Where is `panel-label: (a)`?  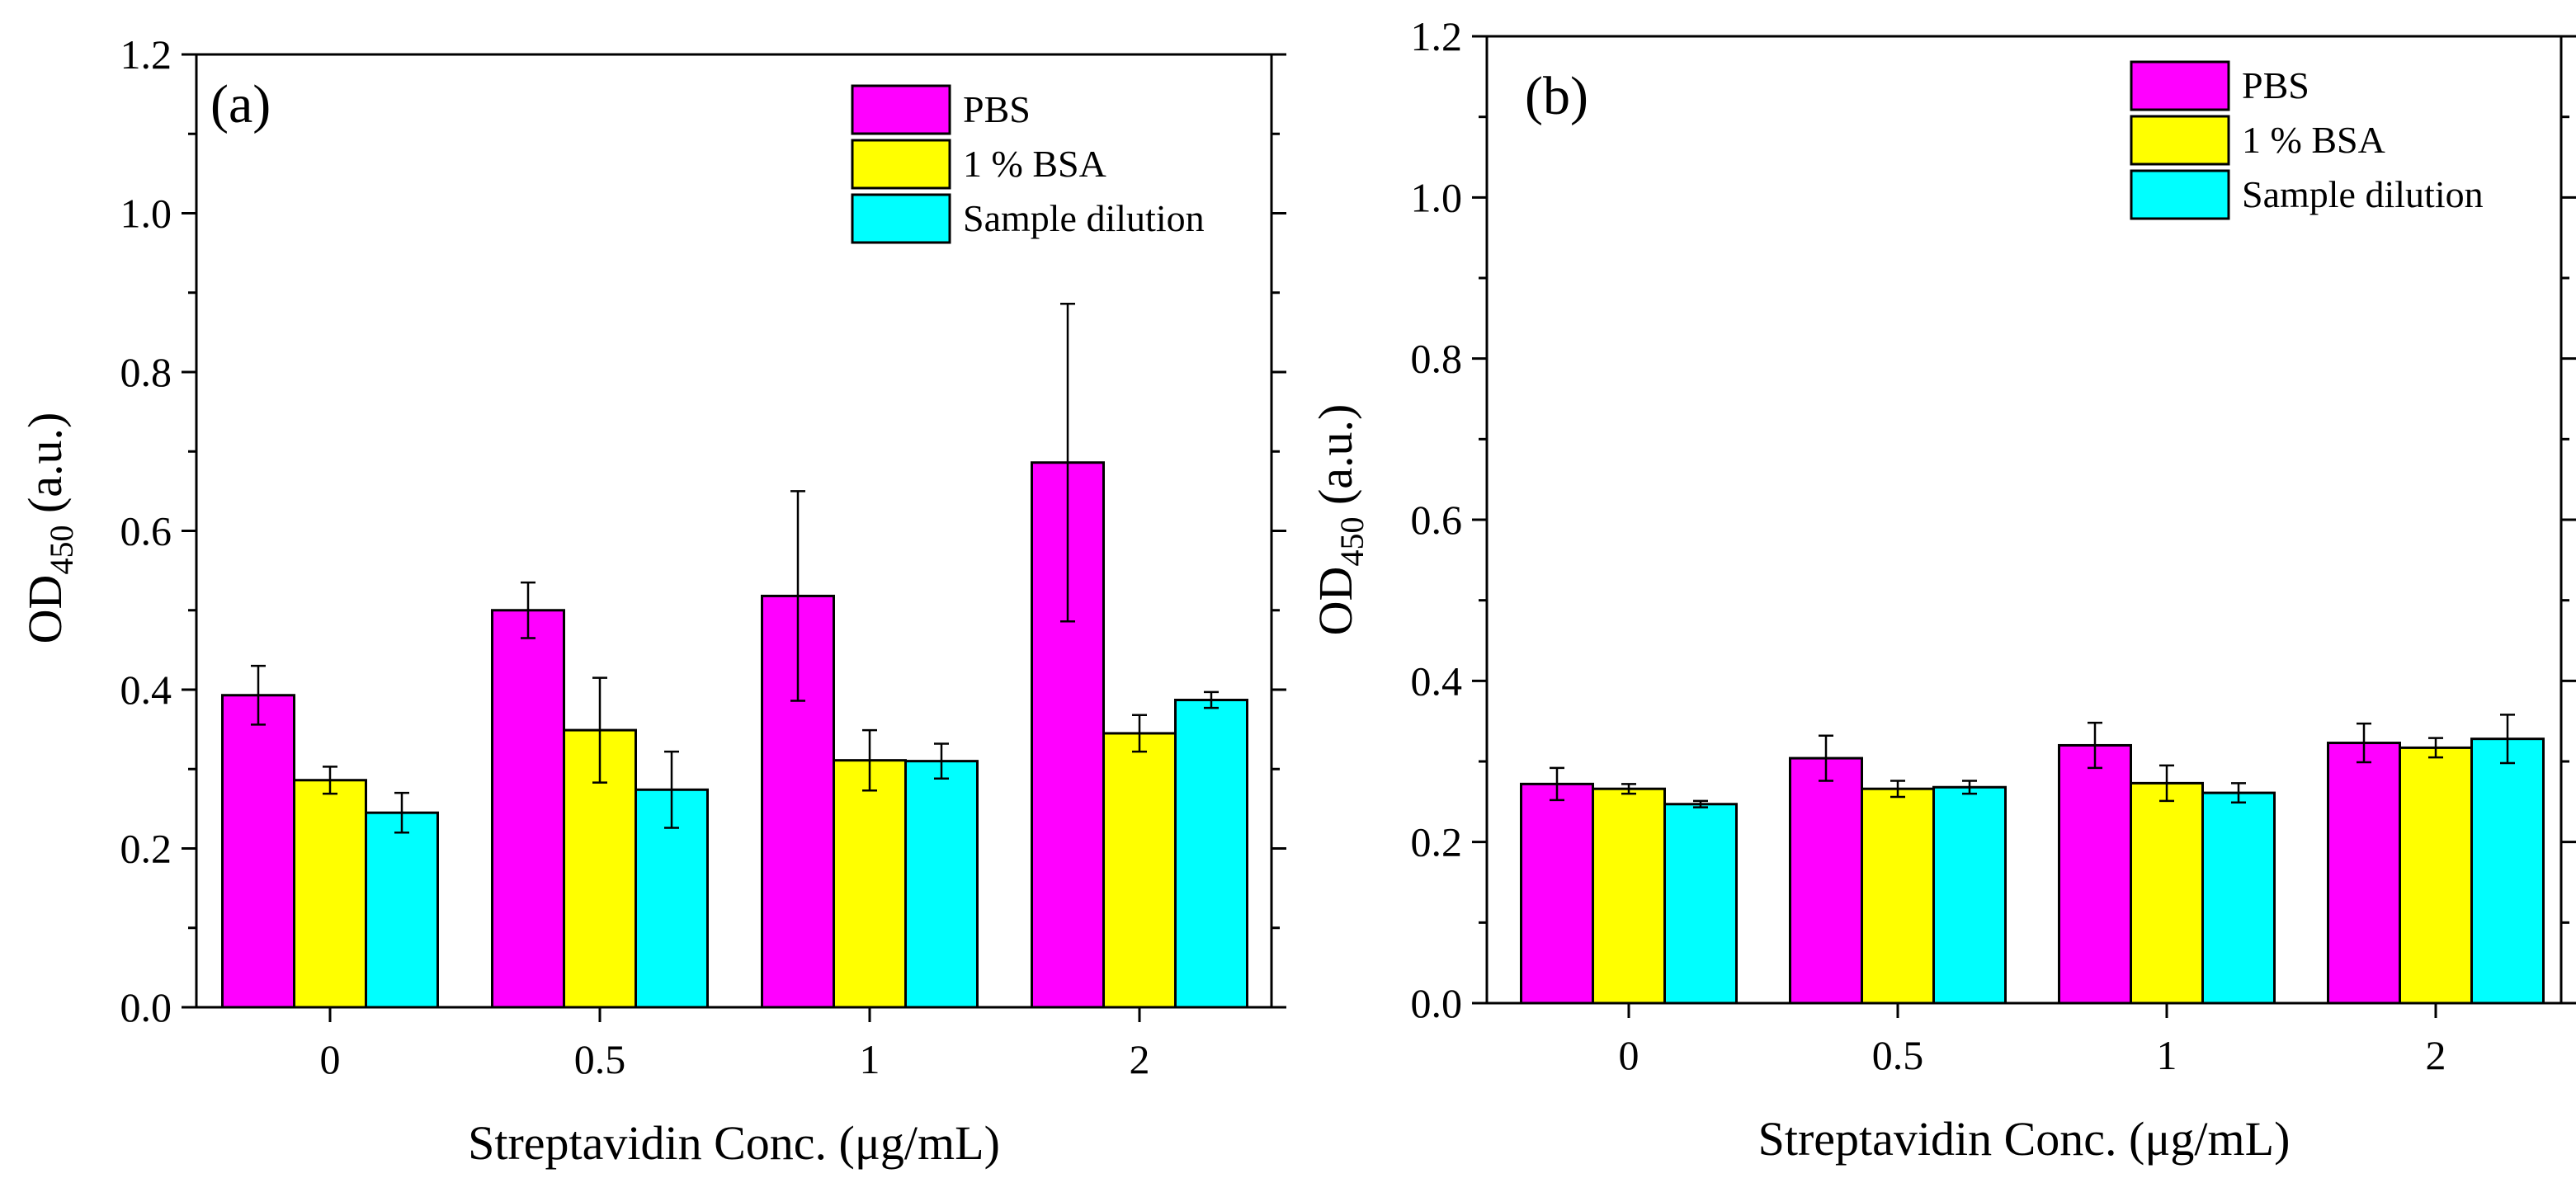 panel-label: (a) is located at coordinates (241, 104).